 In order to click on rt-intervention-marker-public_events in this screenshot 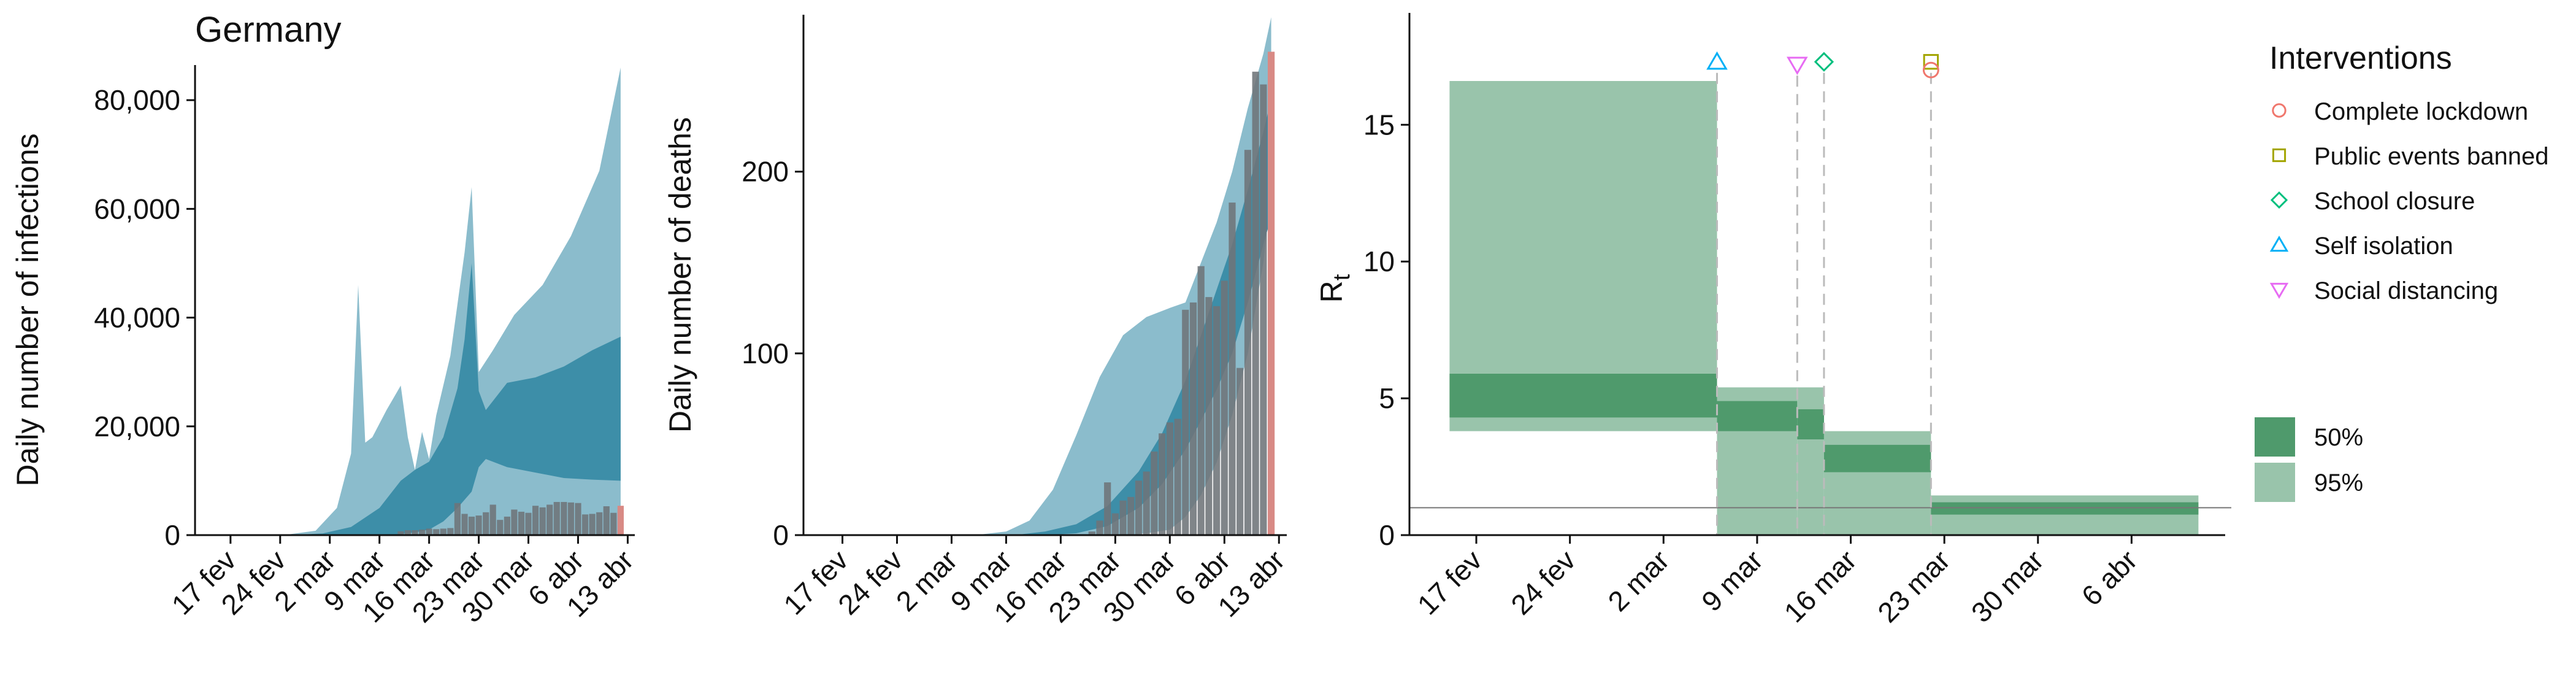, I will do `click(1931, 62)`.